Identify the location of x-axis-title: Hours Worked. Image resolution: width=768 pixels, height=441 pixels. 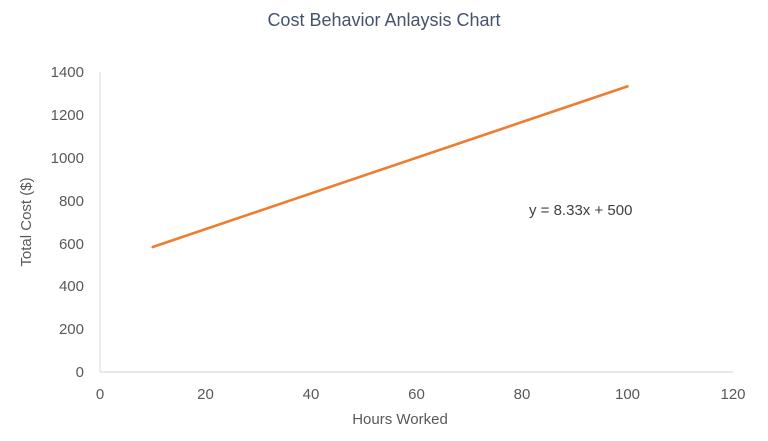
(400, 419).